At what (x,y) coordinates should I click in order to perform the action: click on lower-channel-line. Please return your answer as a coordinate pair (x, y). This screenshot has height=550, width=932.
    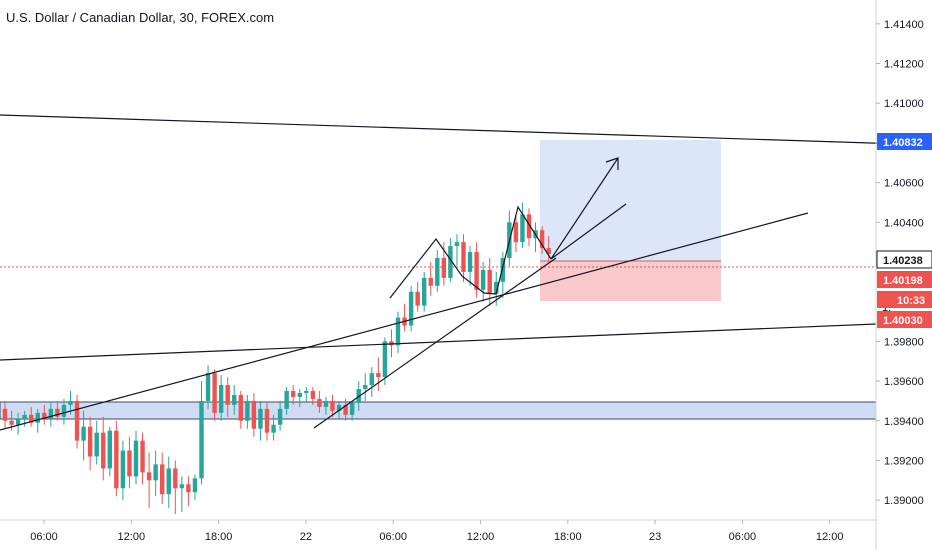
    Looking at the image, I should click on (438, 342).